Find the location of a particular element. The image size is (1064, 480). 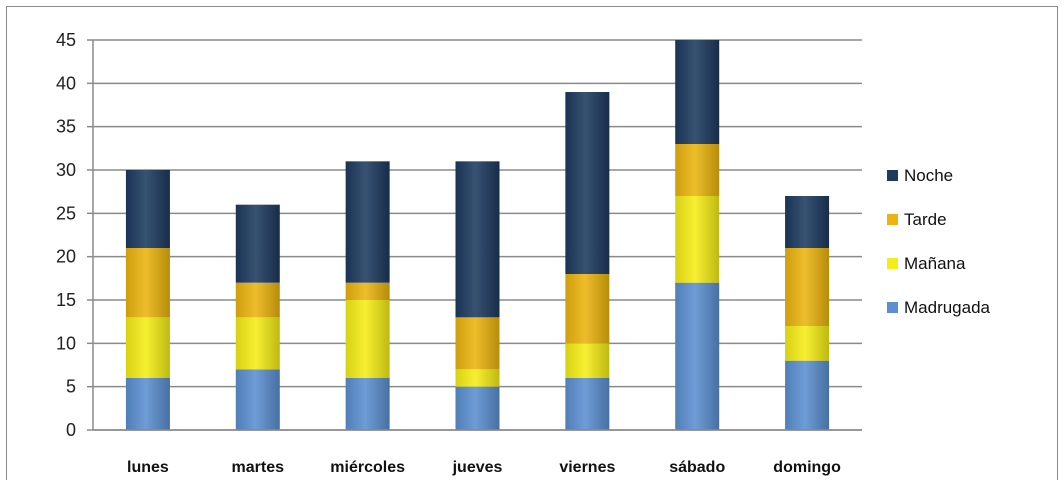

y-tick-label: 10 is located at coordinates (66, 343).